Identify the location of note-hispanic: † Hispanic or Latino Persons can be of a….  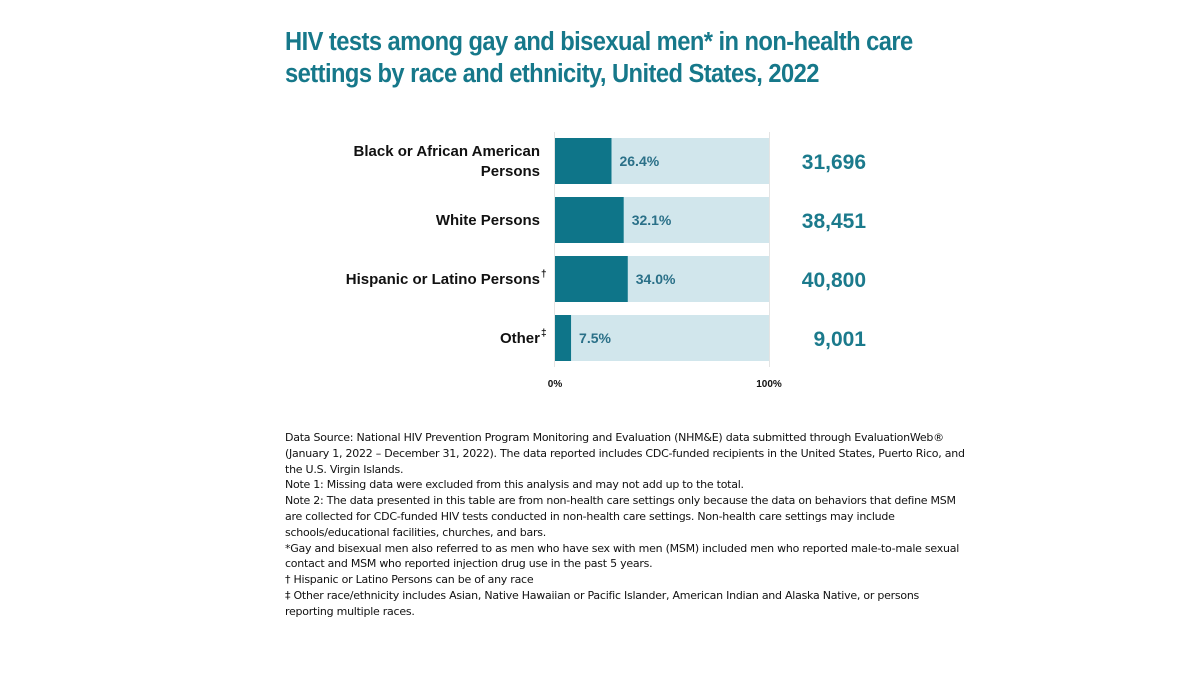
(409, 580).